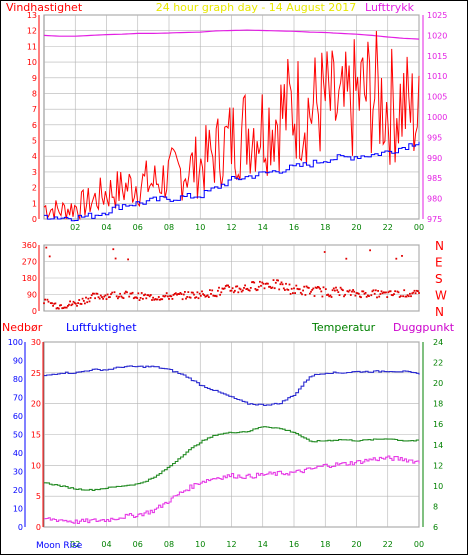  What do you see at coordinates (438, 383) in the screenshot?
I see `y-tick-label-temperature: 20` at bounding box center [438, 383].